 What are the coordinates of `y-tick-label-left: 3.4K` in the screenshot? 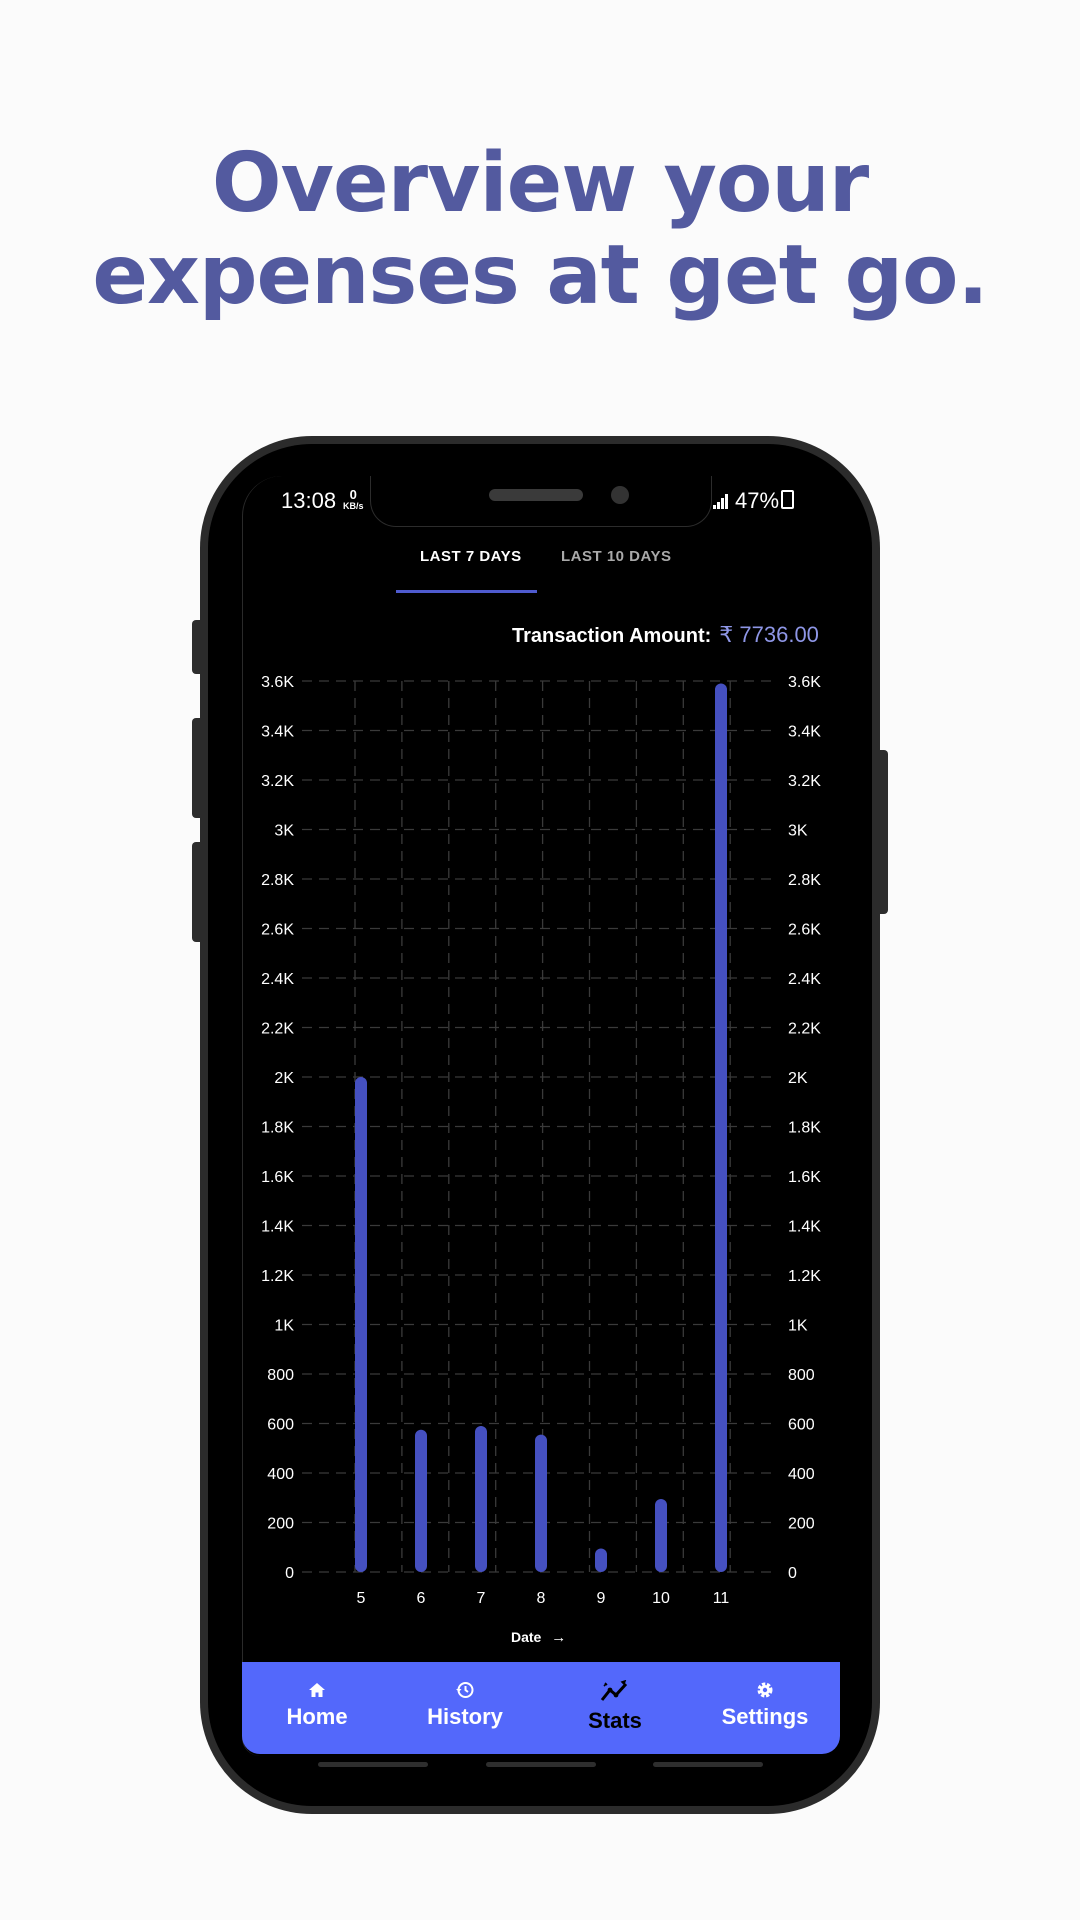 It's located at (277, 732).